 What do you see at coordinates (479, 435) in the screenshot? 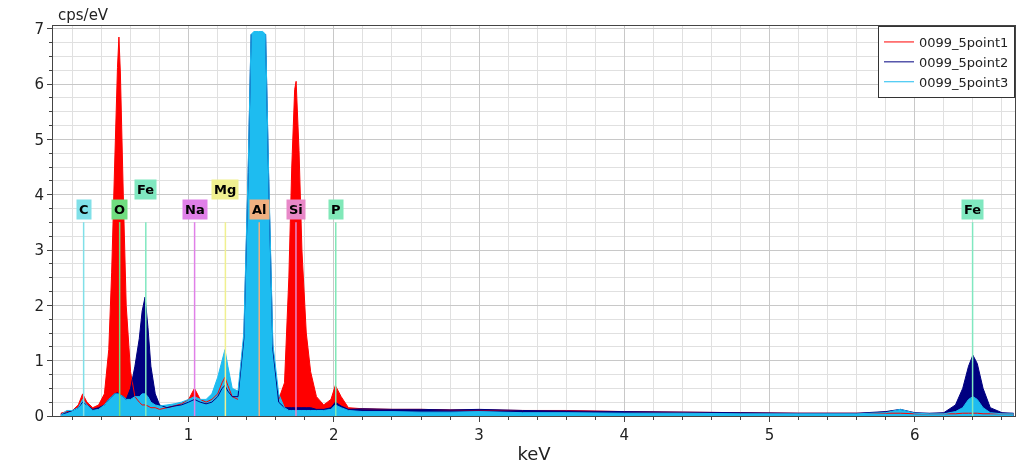
I see `x-tick-label: 3` at bounding box center [479, 435].